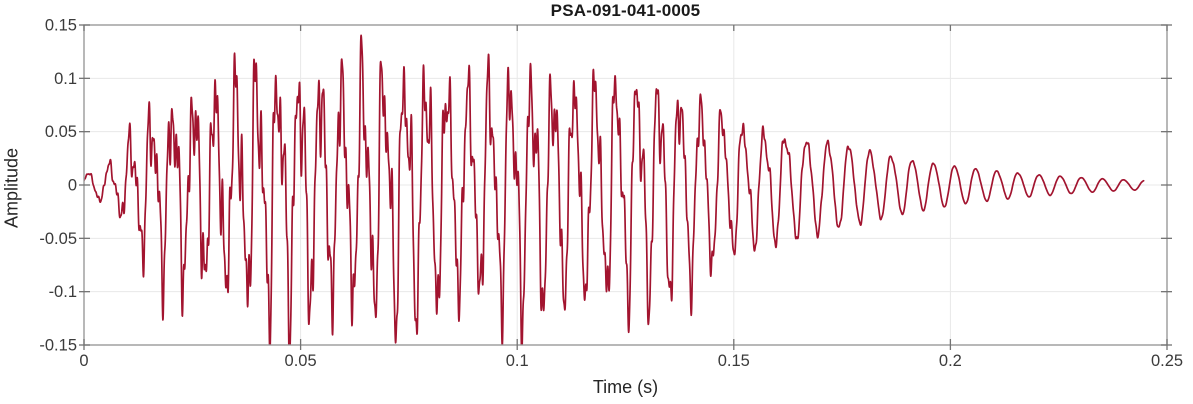 This screenshot has width=1193, height=404. What do you see at coordinates (1167, 361) in the screenshot?
I see `x-tick-label: 0.25` at bounding box center [1167, 361].